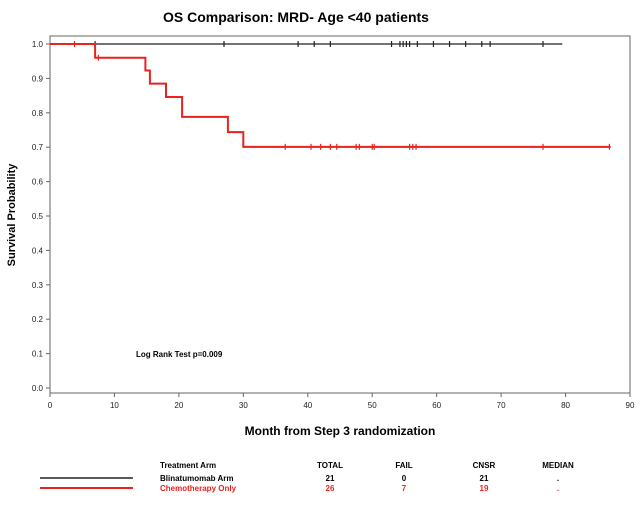 The width and height of the screenshot is (642, 515). Describe the element at coordinates (436, 405) in the screenshot. I see `x-tick-label: 60` at that location.